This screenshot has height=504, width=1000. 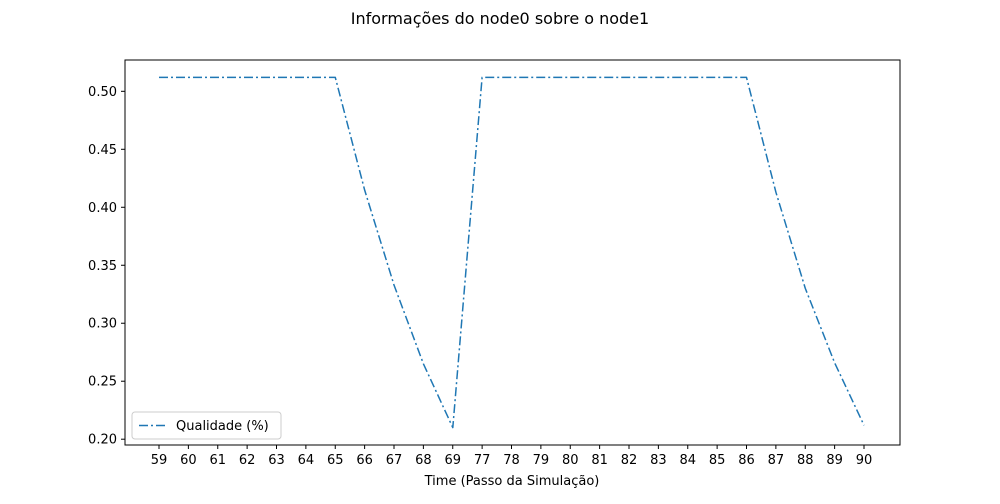 What do you see at coordinates (394, 460) in the screenshot?
I see `x-tick-label: 67` at bounding box center [394, 460].